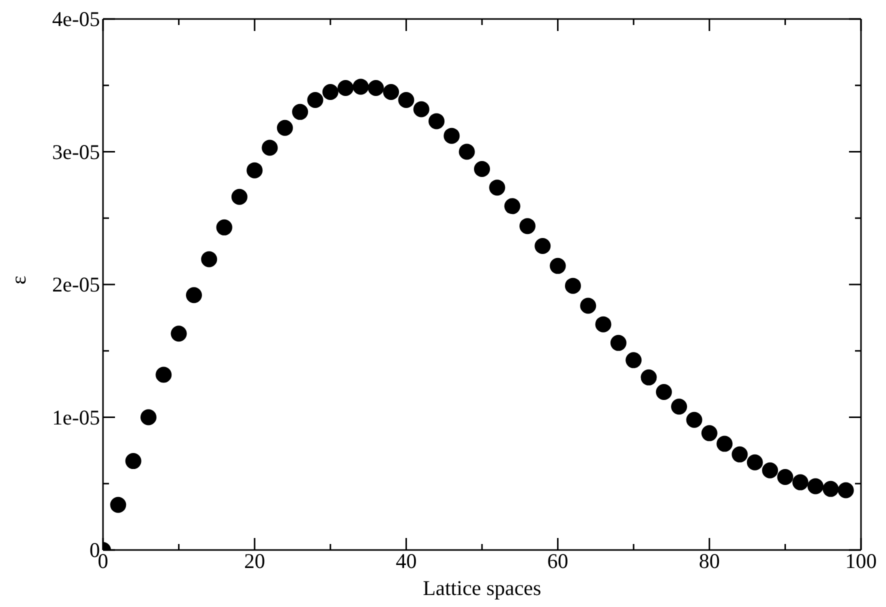 The width and height of the screenshot is (886, 607). What do you see at coordinates (406, 561) in the screenshot?
I see `x-tick-label: 40` at bounding box center [406, 561].